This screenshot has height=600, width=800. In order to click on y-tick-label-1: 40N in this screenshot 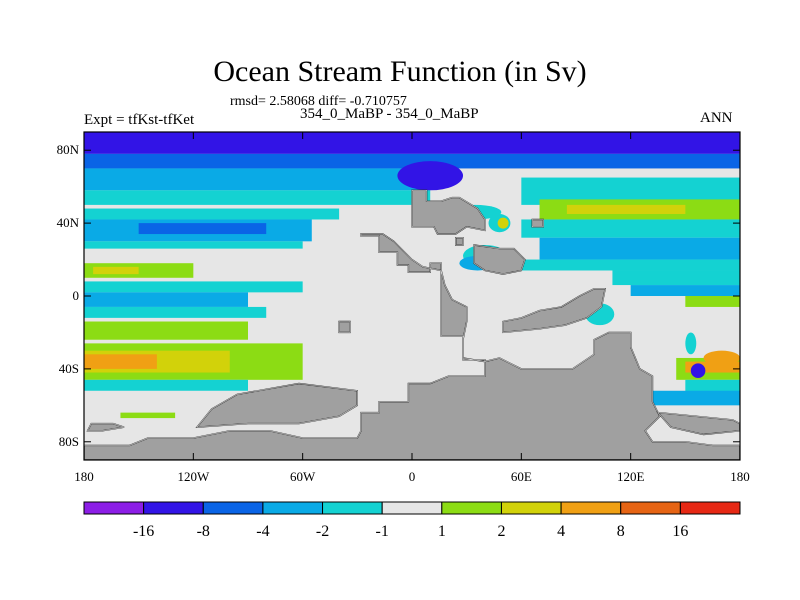, I will do `click(68, 222)`.